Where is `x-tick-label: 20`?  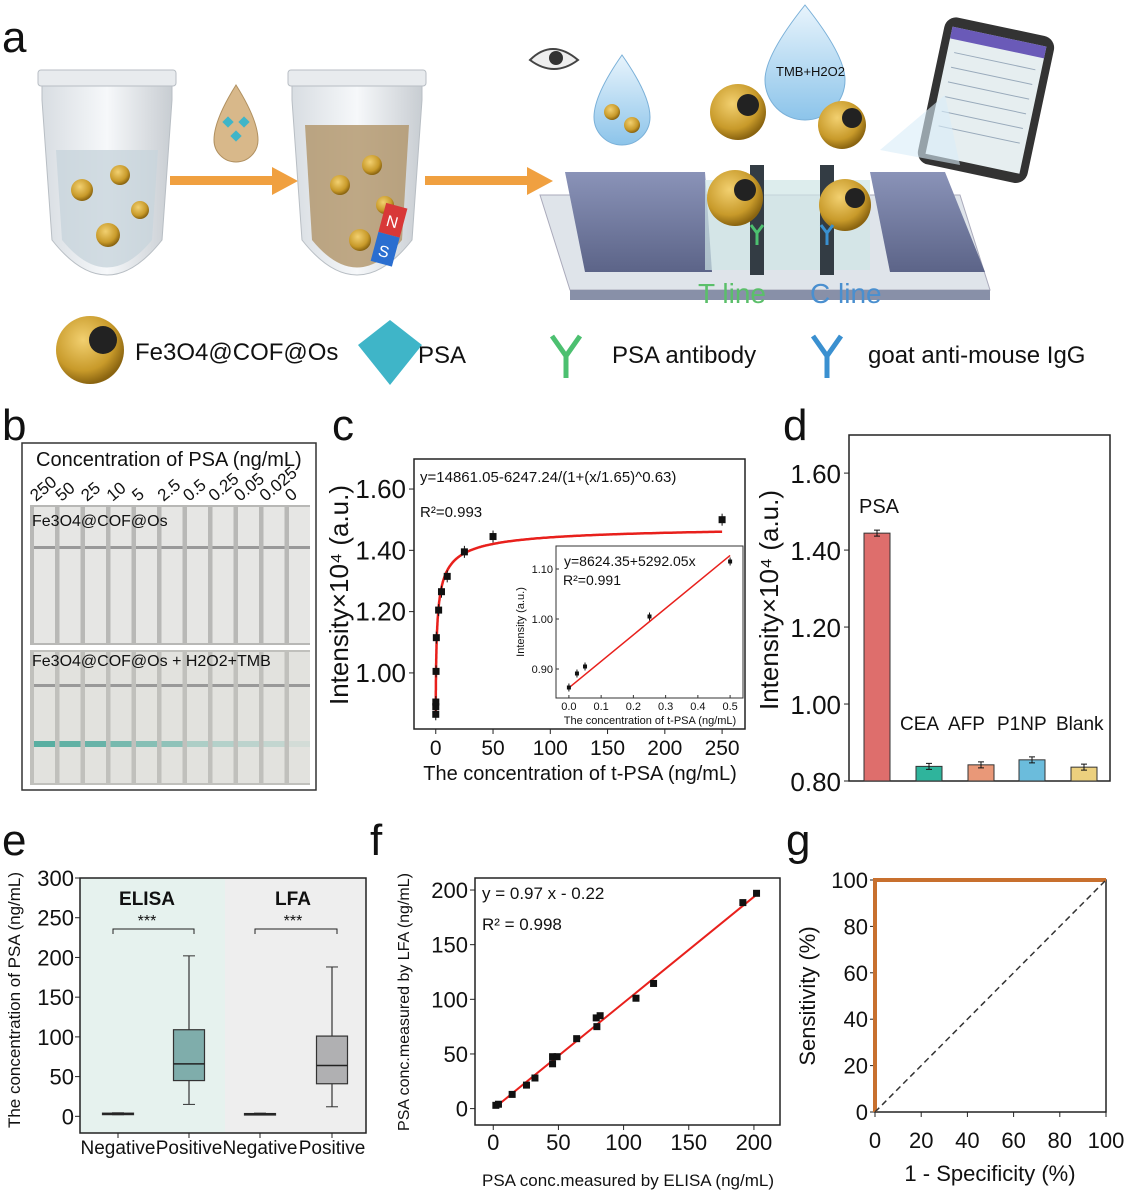 x-tick-label: 20 is located at coordinates (921, 1140).